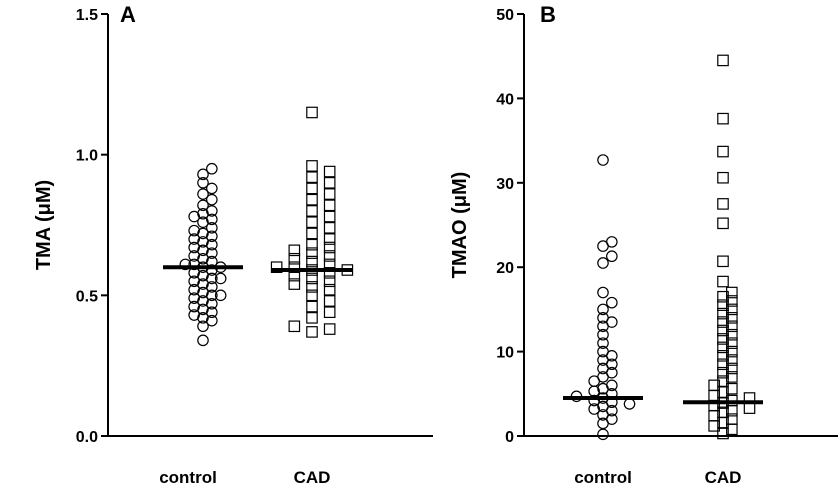  Describe the element at coordinates (257, 269) in the screenshot. I see `panel-a-medians` at that location.